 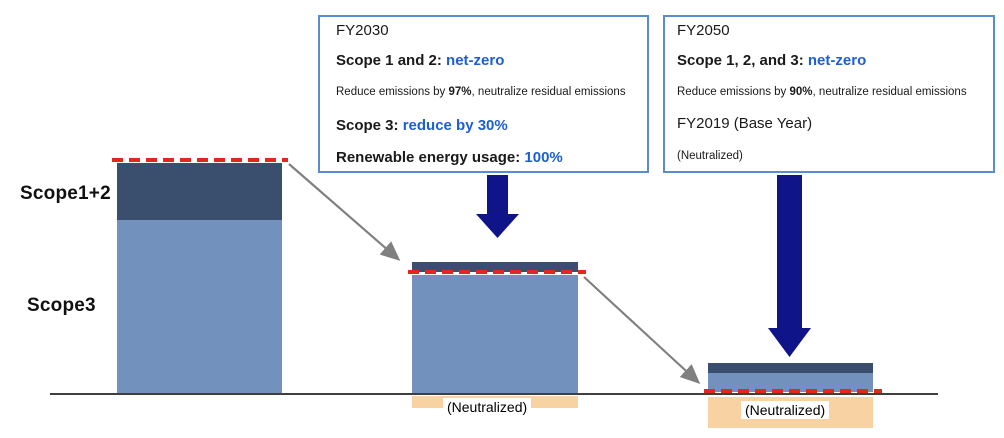 I want to click on fy2030-target-dash-line, so click(x=497, y=272).